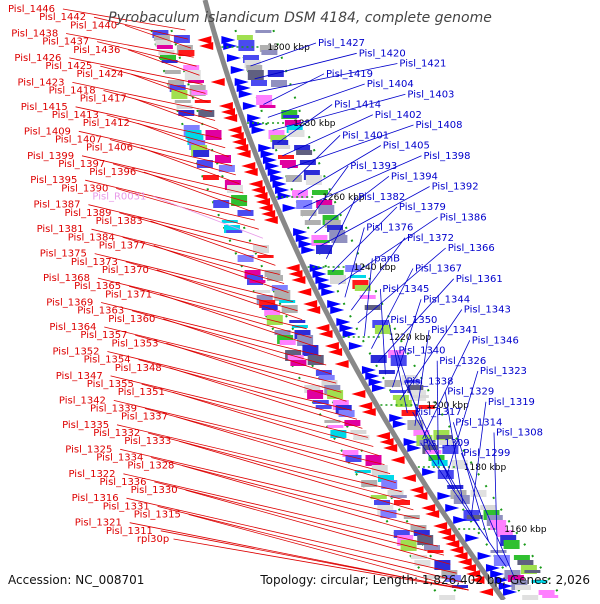 The height and width of the screenshot is (604, 600). I want to click on reverse-gene-label: Pisl_1357, so click(103, 335).